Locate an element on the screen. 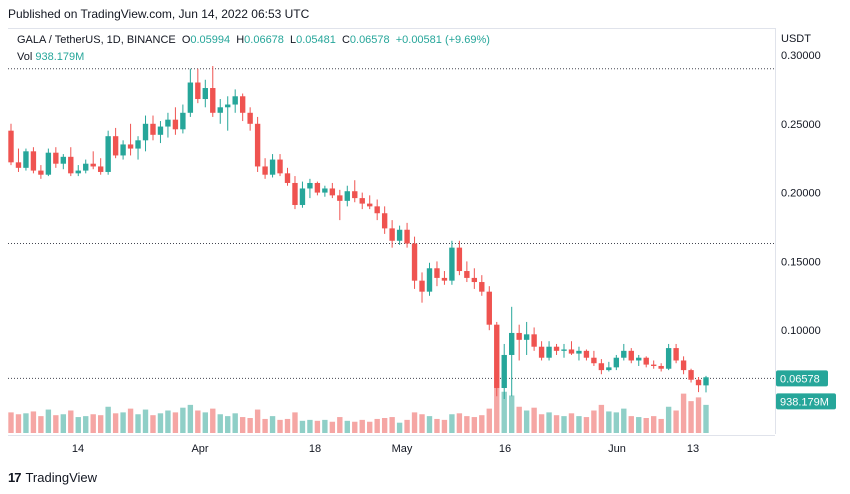 The height and width of the screenshot is (494, 850). footer: 17 TradingView is located at coordinates (52, 477).